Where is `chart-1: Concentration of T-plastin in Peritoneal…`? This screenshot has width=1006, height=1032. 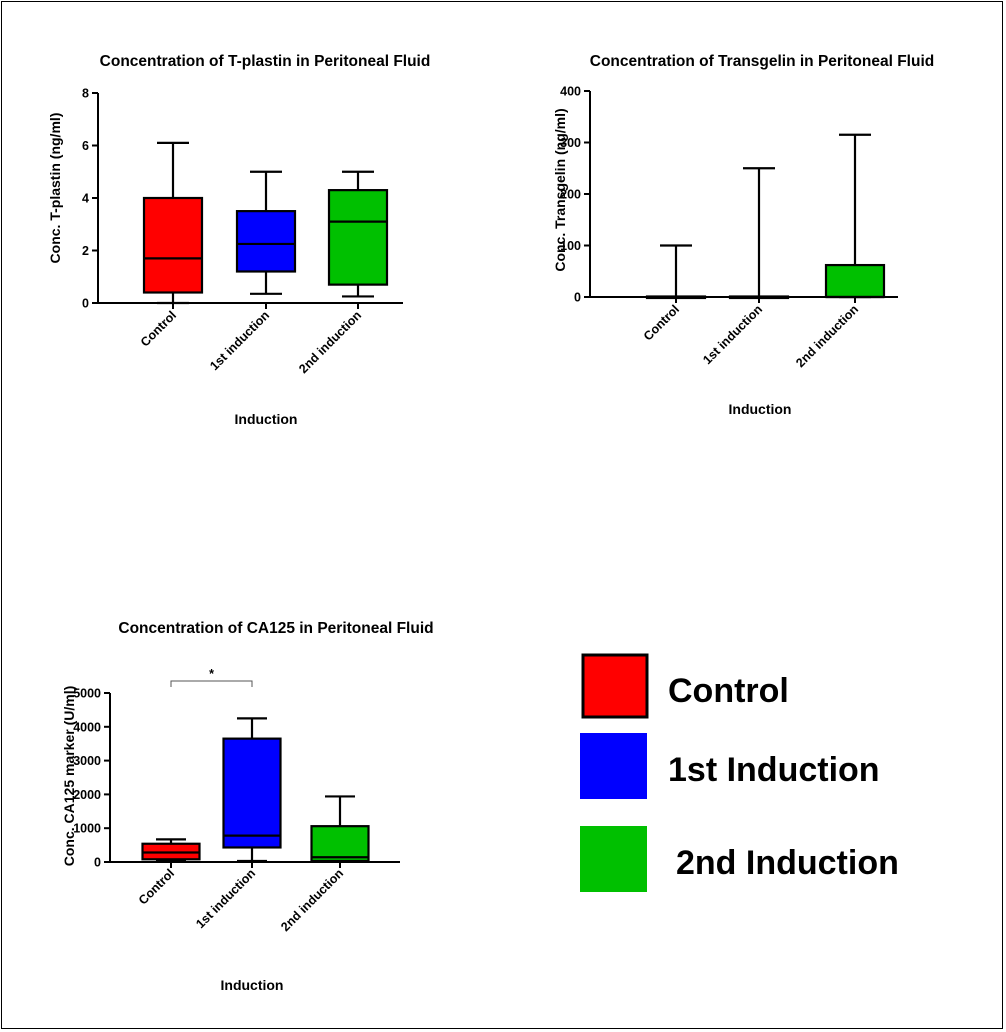
chart-1: Concentration of T-plastin in Peritoneal… is located at coordinates (238, 240).